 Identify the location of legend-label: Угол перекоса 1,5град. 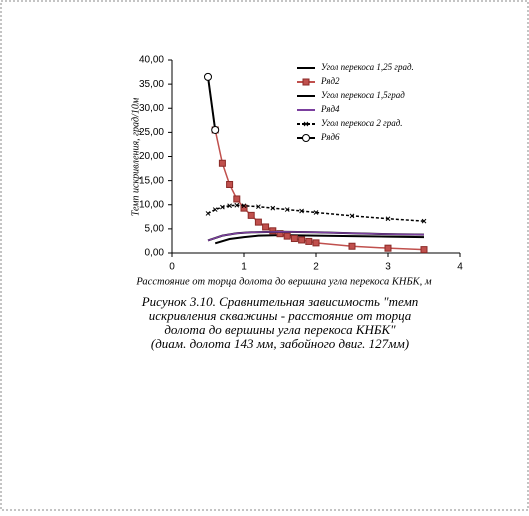
(363, 95).